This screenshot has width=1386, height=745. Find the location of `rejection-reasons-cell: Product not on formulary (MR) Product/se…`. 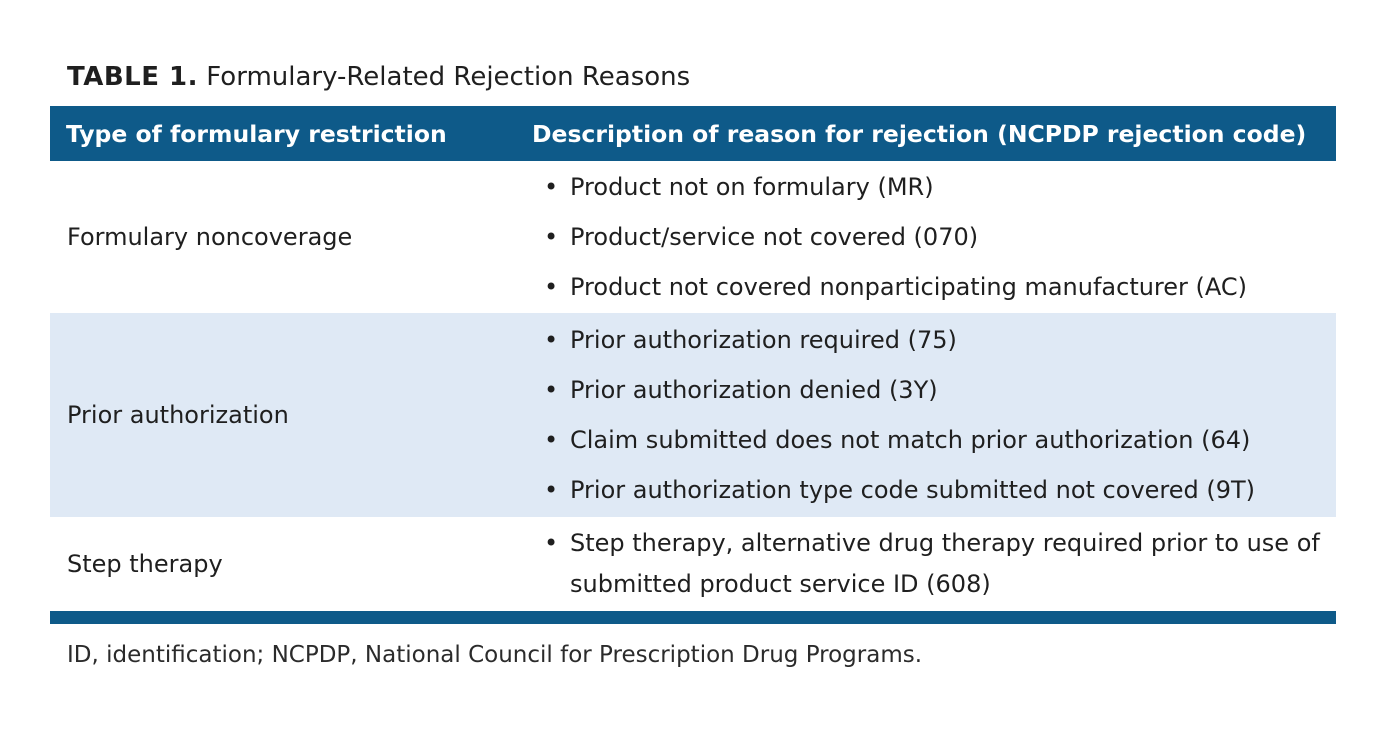

rejection-reasons-cell: Product not on formulary (MR) Product/se… is located at coordinates (914, 237).